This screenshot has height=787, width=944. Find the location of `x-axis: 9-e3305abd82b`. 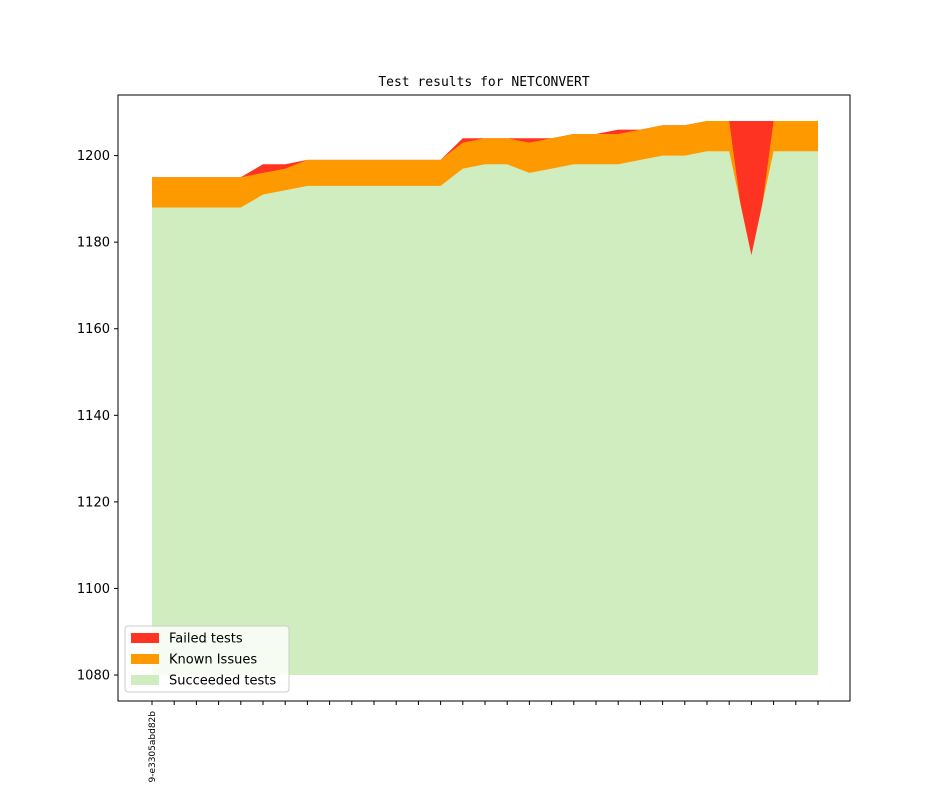

x-axis: 9-e3305abd82b is located at coordinates (483, 742).